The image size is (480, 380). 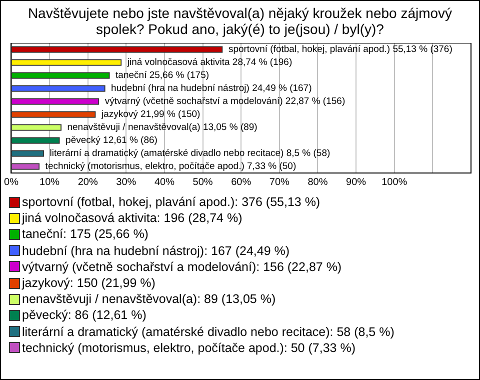 I want to click on x-tick-label: 100%, so click(x=395, y=182).